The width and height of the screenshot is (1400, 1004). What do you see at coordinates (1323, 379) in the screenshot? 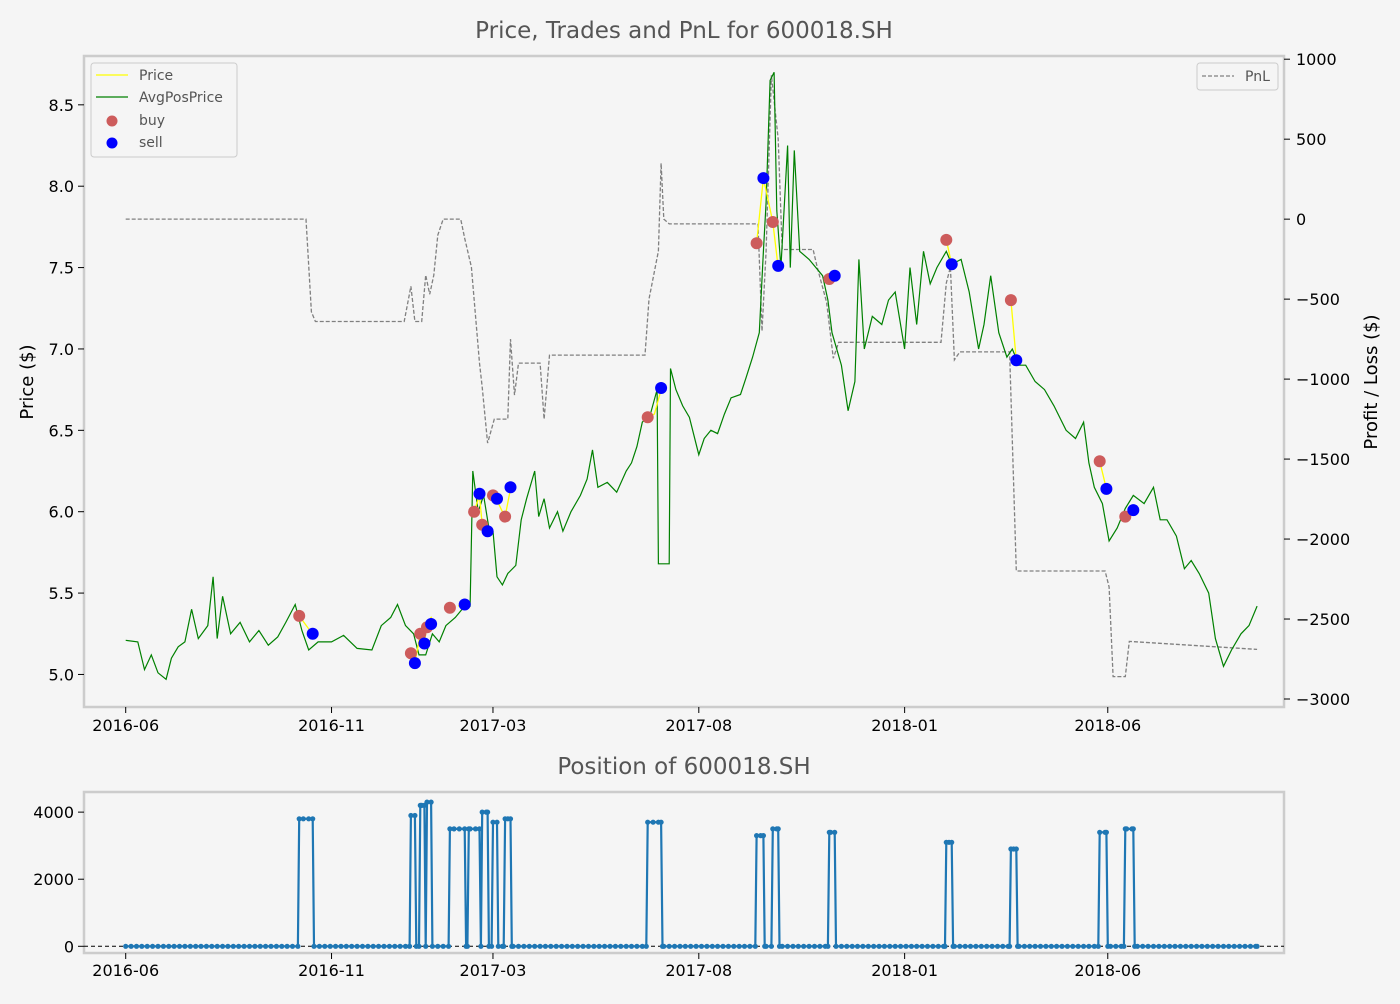
I see `main-y2-tick-label: −1000` at bounding box center [1323, 379].